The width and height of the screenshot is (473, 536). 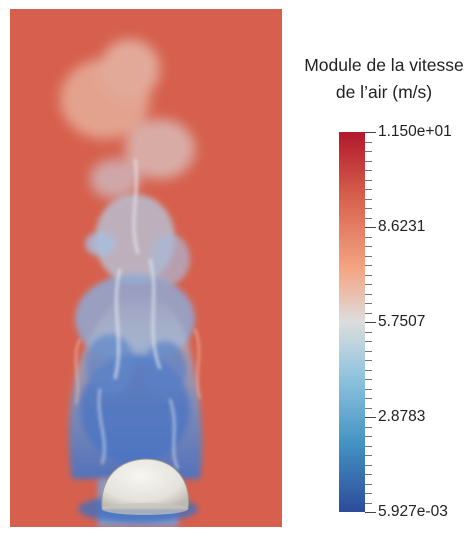 I want to click on colorbar-label-min: 5.927e-03, so click(x=413, y=511).